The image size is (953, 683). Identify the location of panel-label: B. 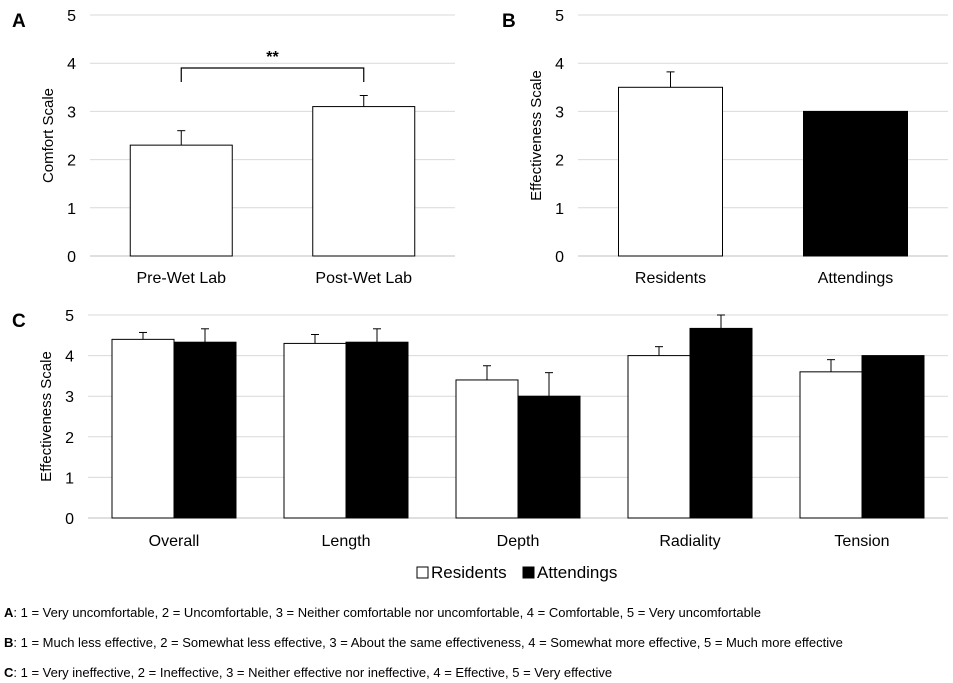
(509, 21).